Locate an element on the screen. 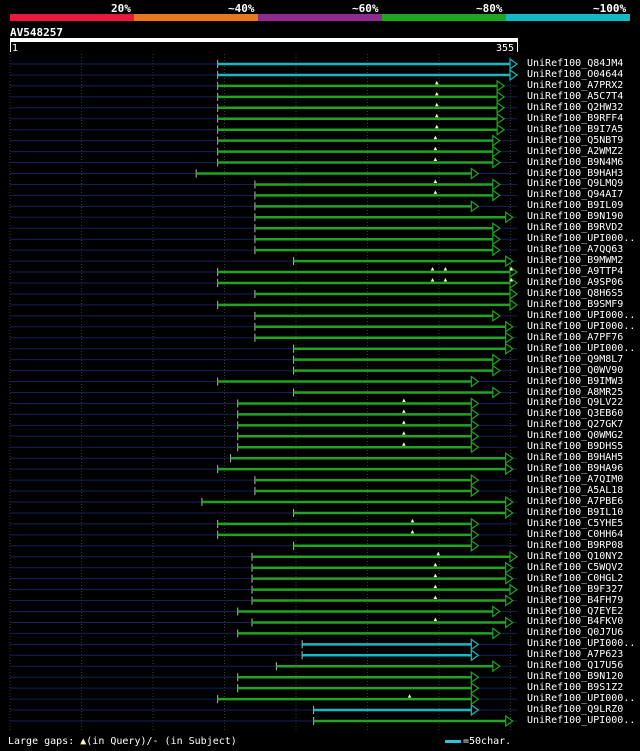 The height and width of the screenshot is (751, 640). hit-label: UniRef100_B9HAH5 is located at coordinates (575, 458).